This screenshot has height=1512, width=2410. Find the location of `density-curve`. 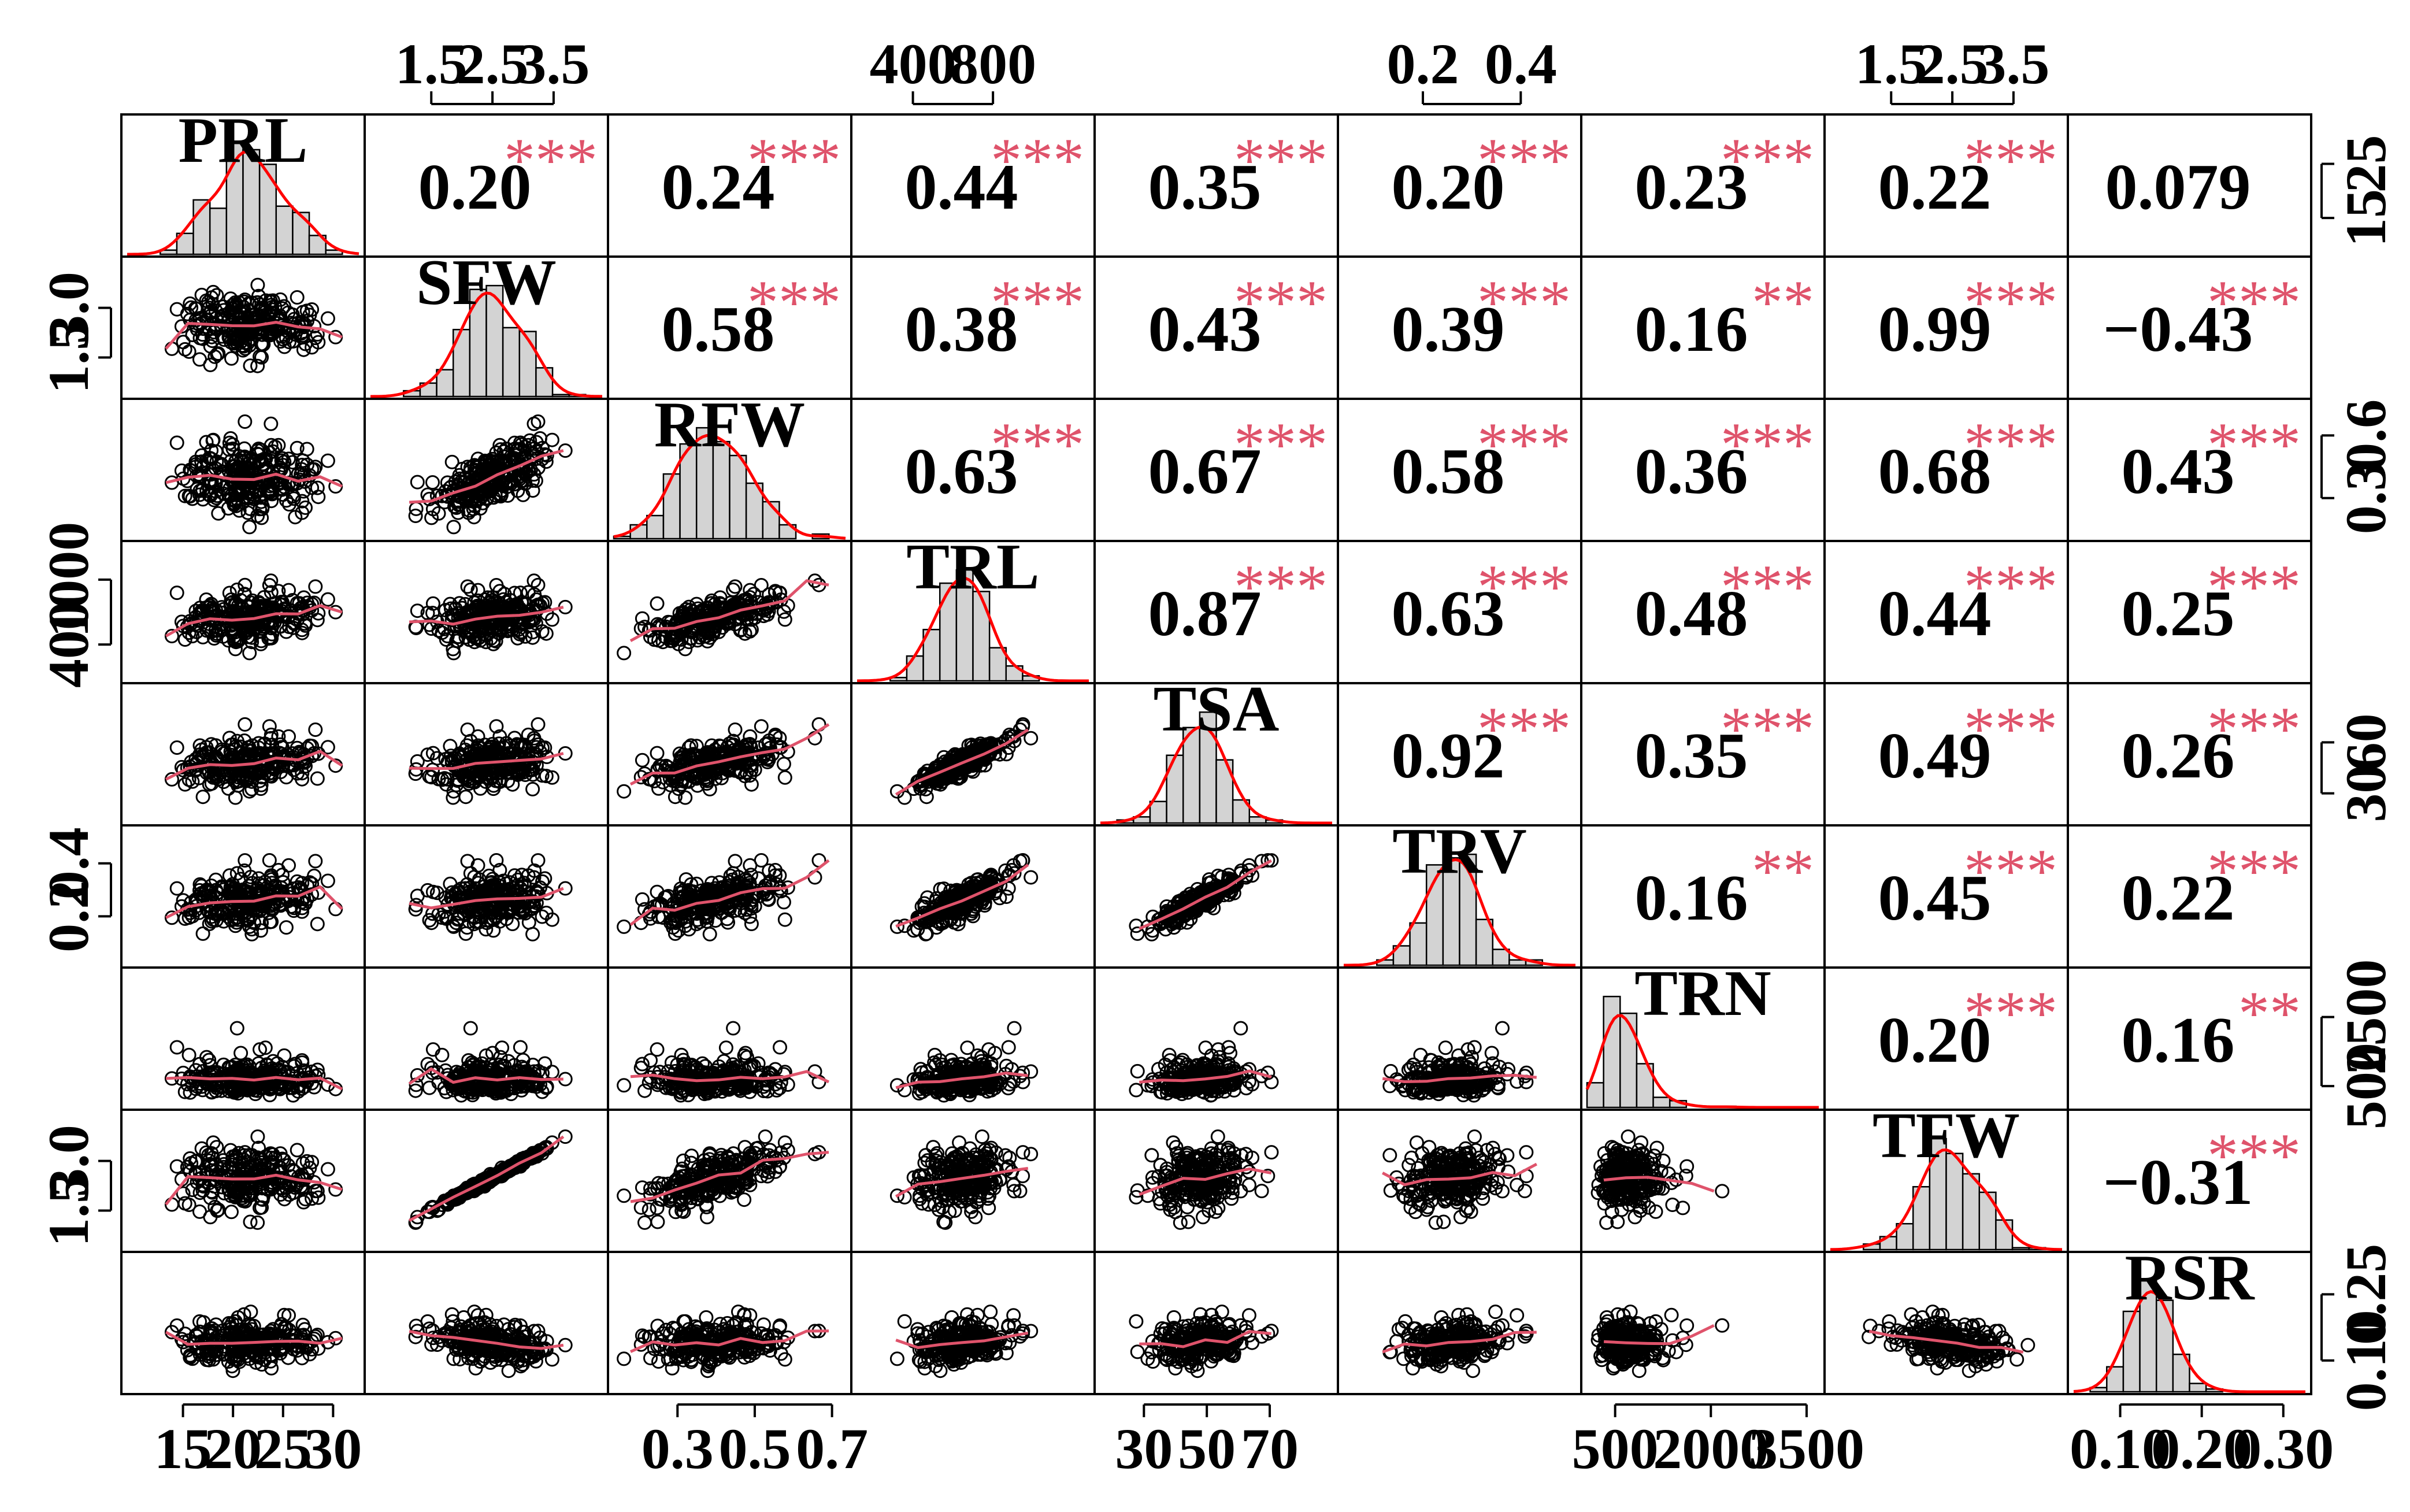

density-curve is located at coordinates (243, 203).